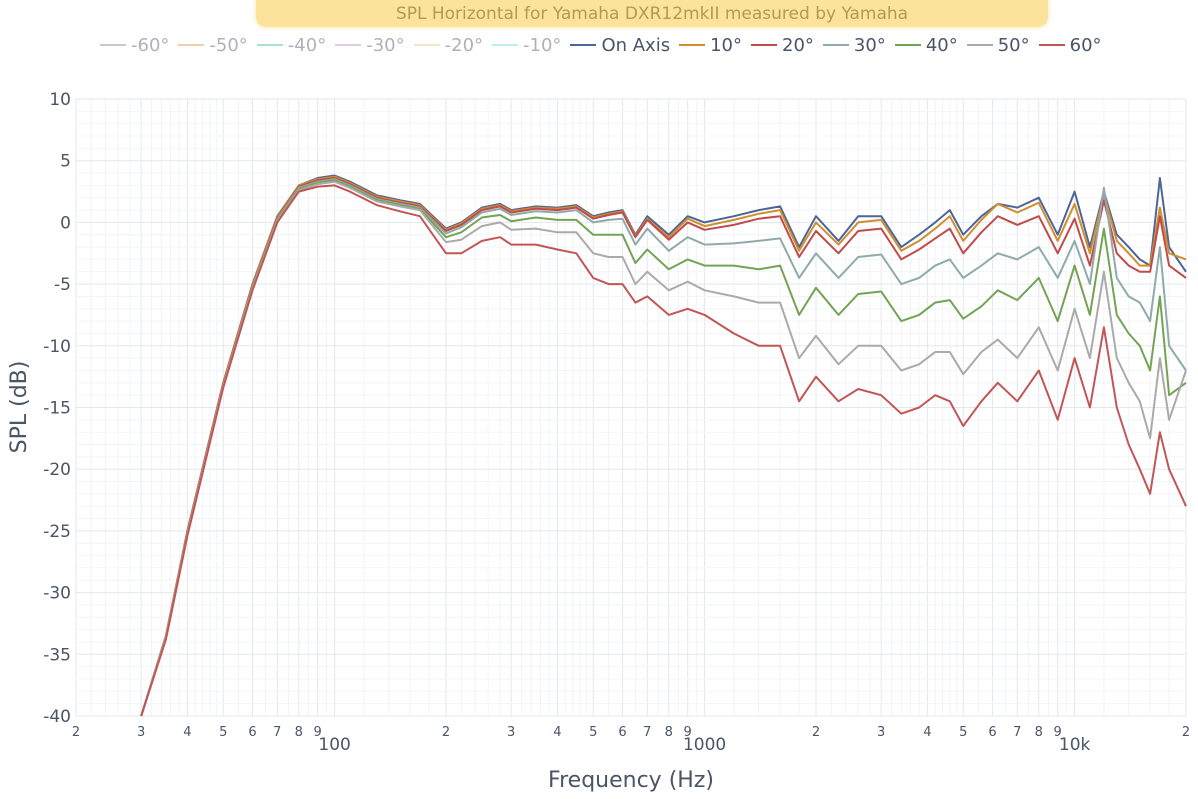  I want to click on legend-item: 40°, so click(926, 45).